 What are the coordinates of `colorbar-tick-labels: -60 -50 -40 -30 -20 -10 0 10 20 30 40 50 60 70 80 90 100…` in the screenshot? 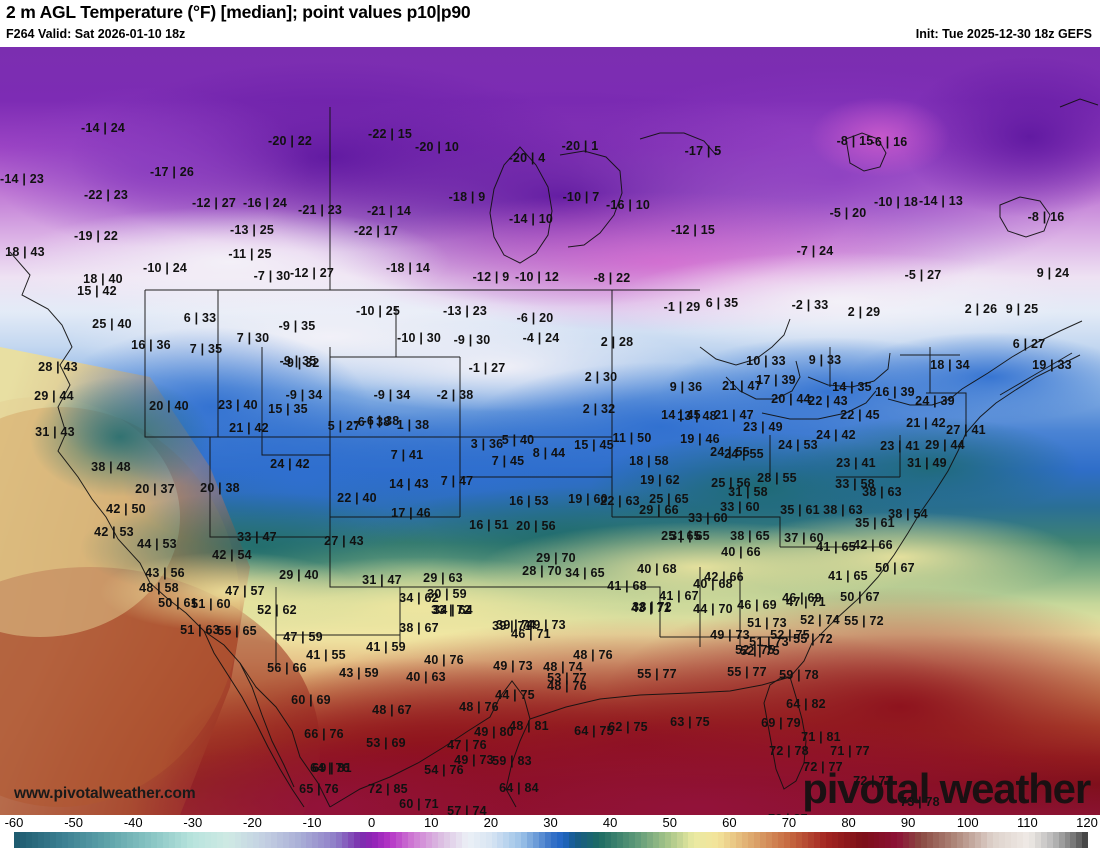 It's located at (550, 823).